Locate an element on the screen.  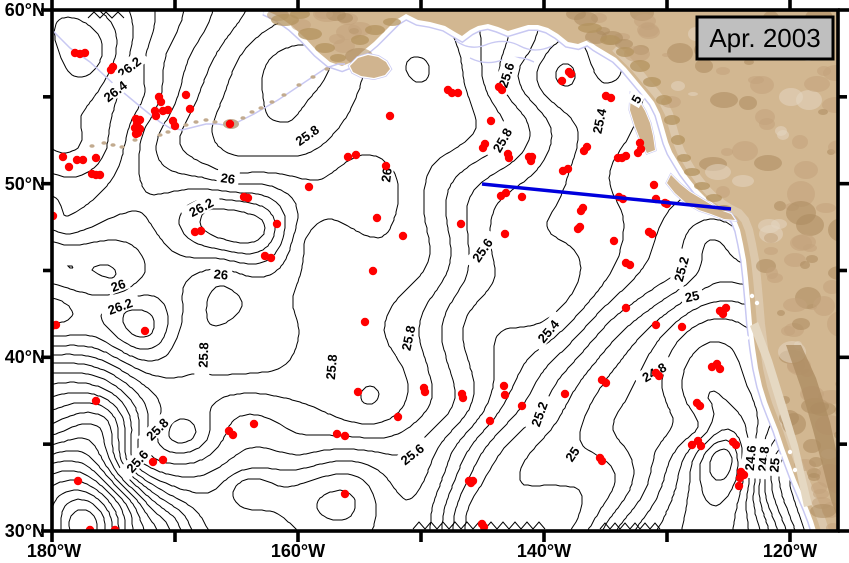
svg-text: 26.2 is located at coordinates (120, 306).